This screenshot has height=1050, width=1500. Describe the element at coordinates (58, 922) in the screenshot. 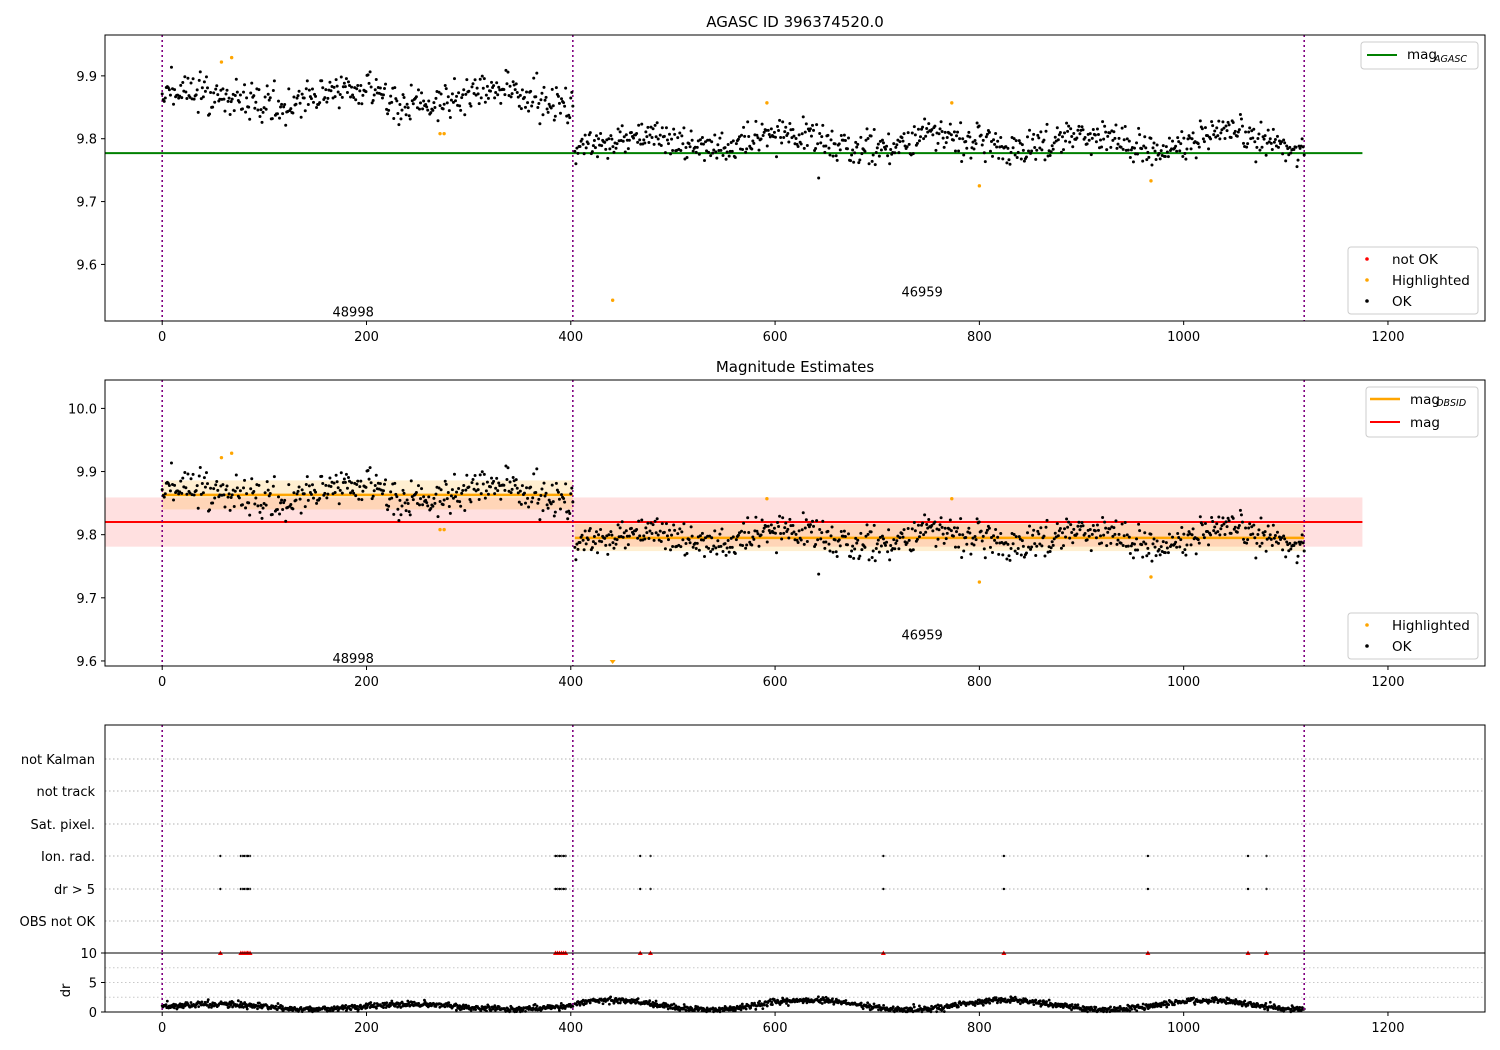

I see `flag-row-label: OBS not OK` at that location.